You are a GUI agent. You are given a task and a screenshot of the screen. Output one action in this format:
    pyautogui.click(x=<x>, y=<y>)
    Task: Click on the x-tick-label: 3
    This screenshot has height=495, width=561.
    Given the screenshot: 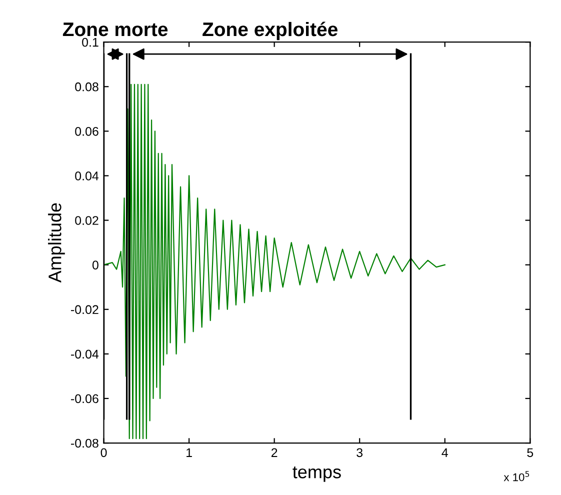 What is the action you would take?
    pyautogui.click(x=359, y=453)
    